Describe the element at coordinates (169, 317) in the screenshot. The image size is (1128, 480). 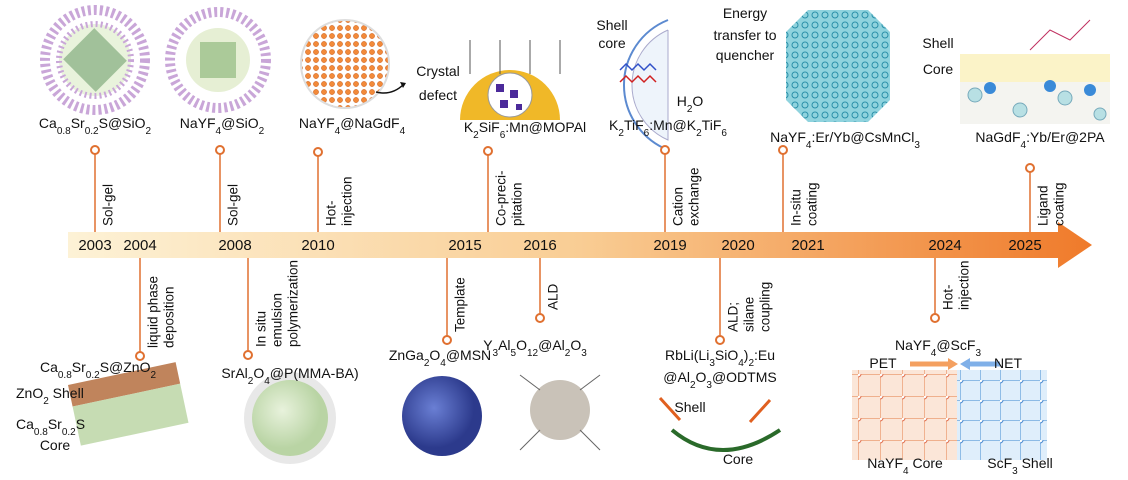
I see `method-label: deposition` at that location.